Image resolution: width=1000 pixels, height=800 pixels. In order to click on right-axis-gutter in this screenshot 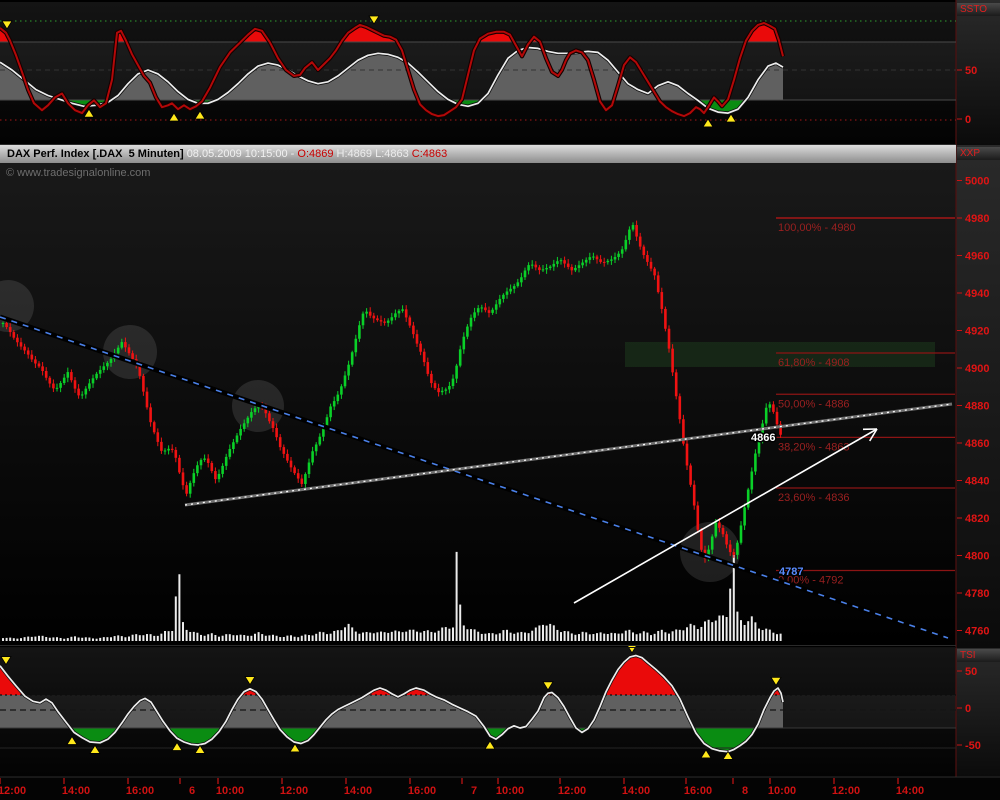, I will do `click(977, 400)`.